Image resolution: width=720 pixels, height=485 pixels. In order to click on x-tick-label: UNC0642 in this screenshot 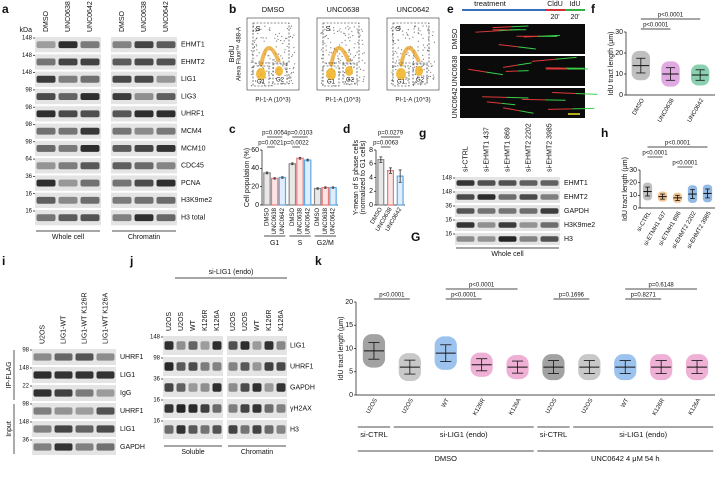, I will do `click(696, 110)`.